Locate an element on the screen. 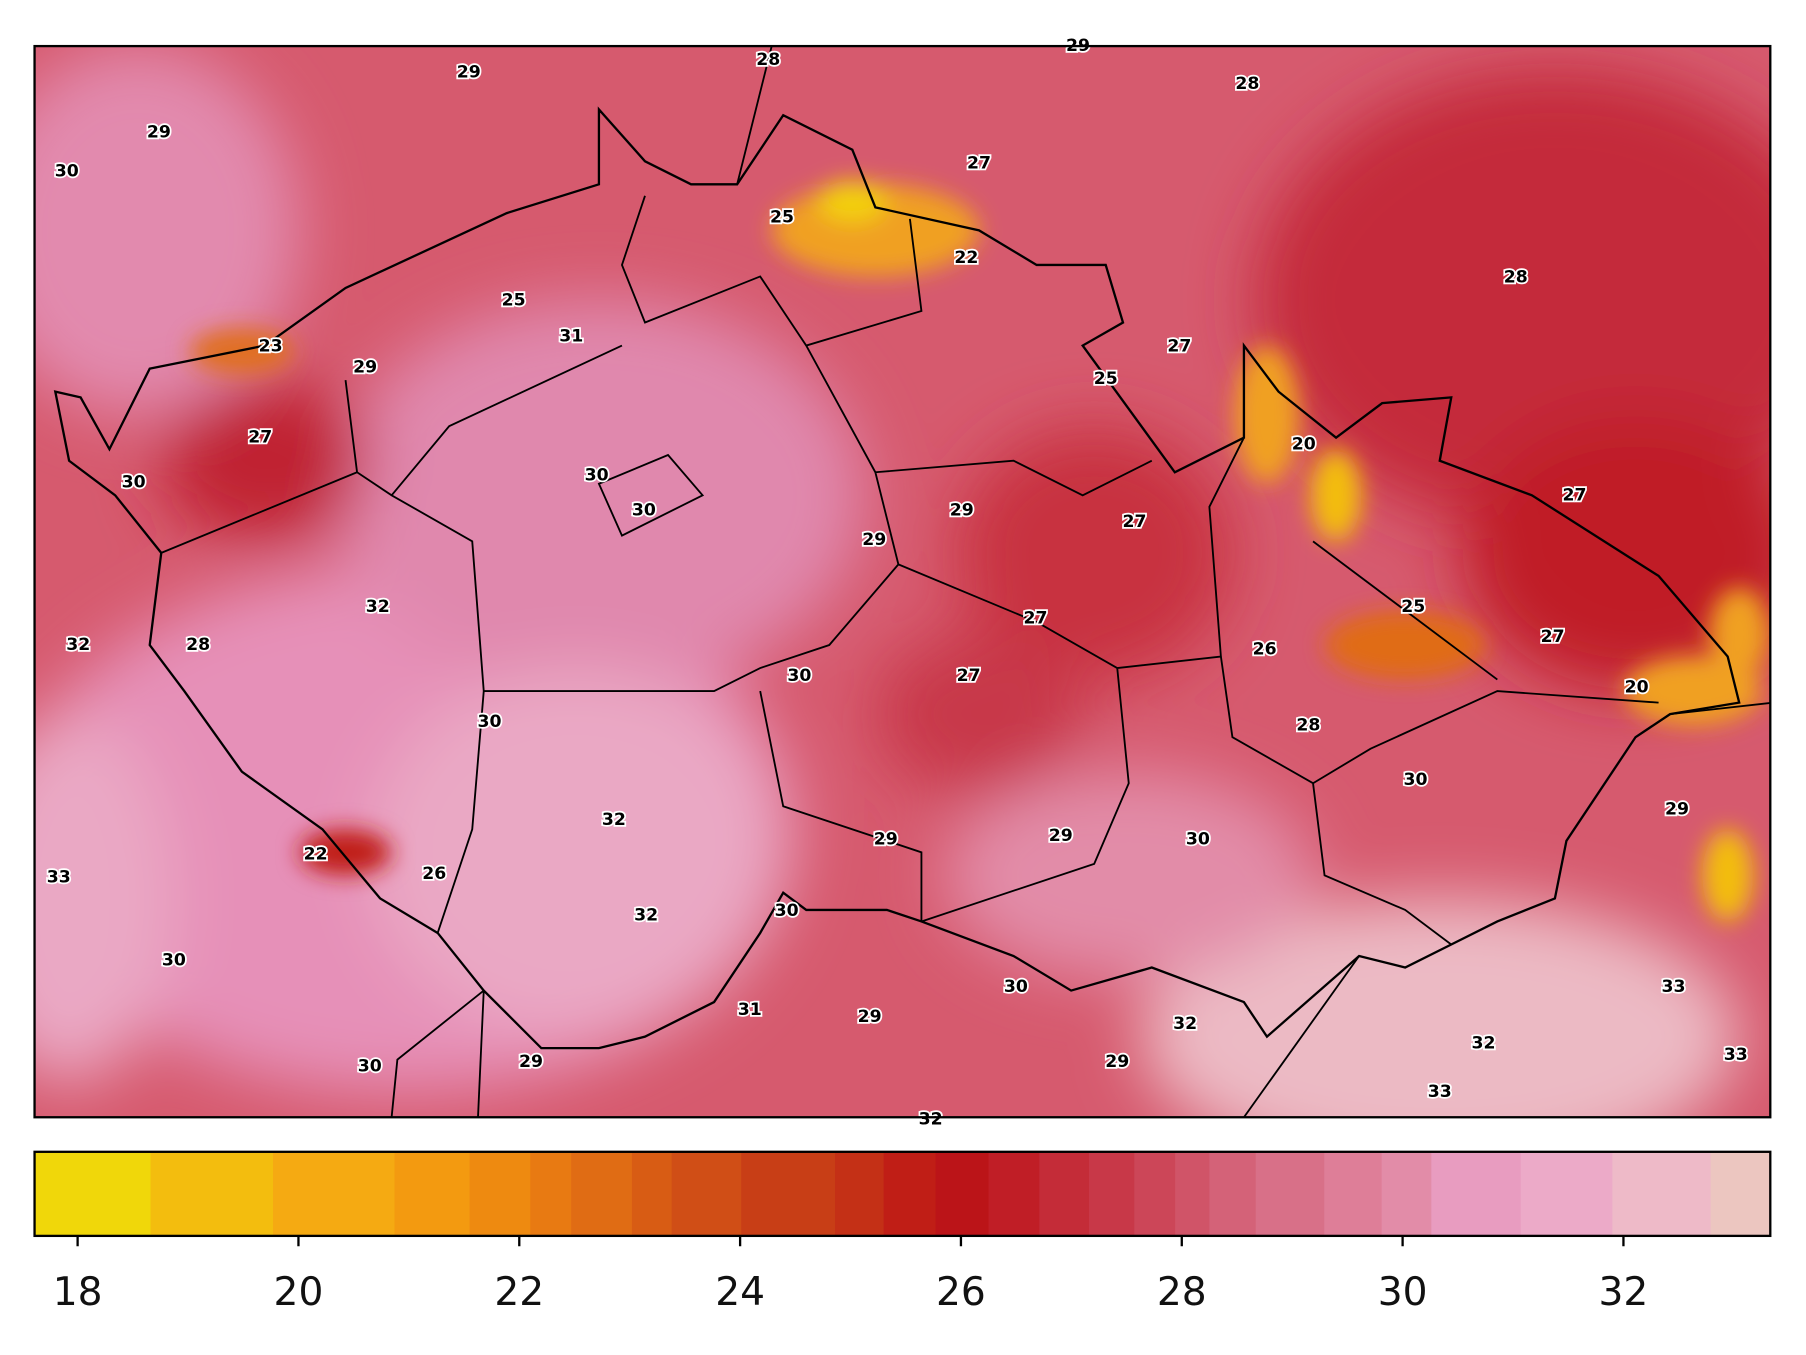 This screenshot has height=1355, width=1806. colorbar-tick-label: 30 is located at coordinates (1403, 1292).